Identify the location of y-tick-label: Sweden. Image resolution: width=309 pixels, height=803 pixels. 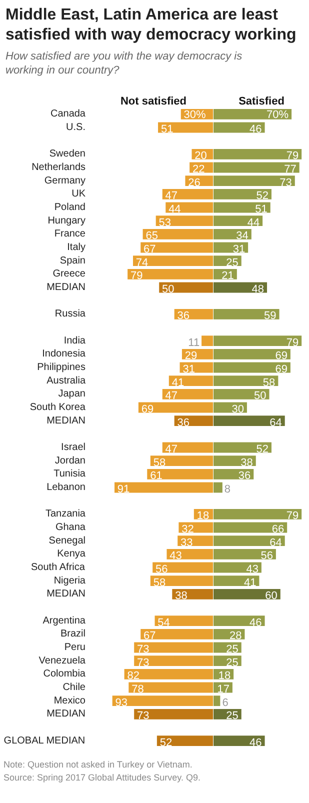
(67, 154).